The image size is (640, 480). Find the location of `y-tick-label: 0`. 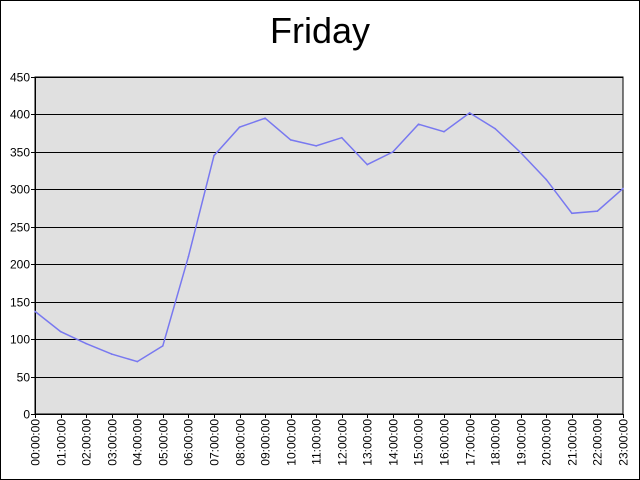

y-tick-label: 0 is located at coordinates (26, 415).